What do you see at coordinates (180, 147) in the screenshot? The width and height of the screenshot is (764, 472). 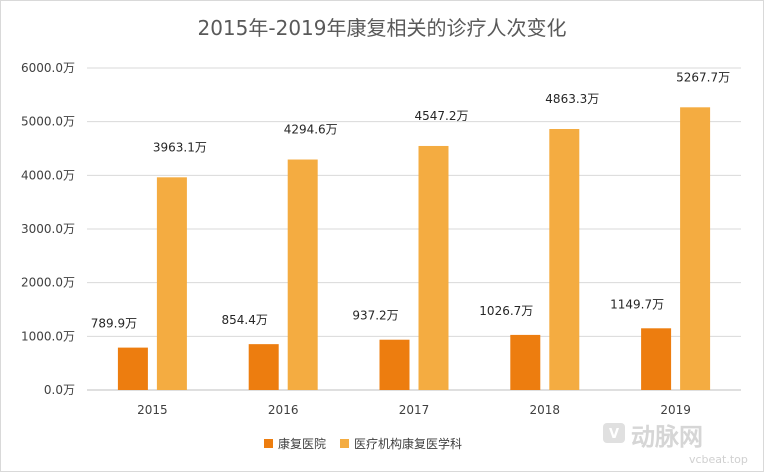 I see `data-label: 3963.1万` at bounding box center [180, 147].